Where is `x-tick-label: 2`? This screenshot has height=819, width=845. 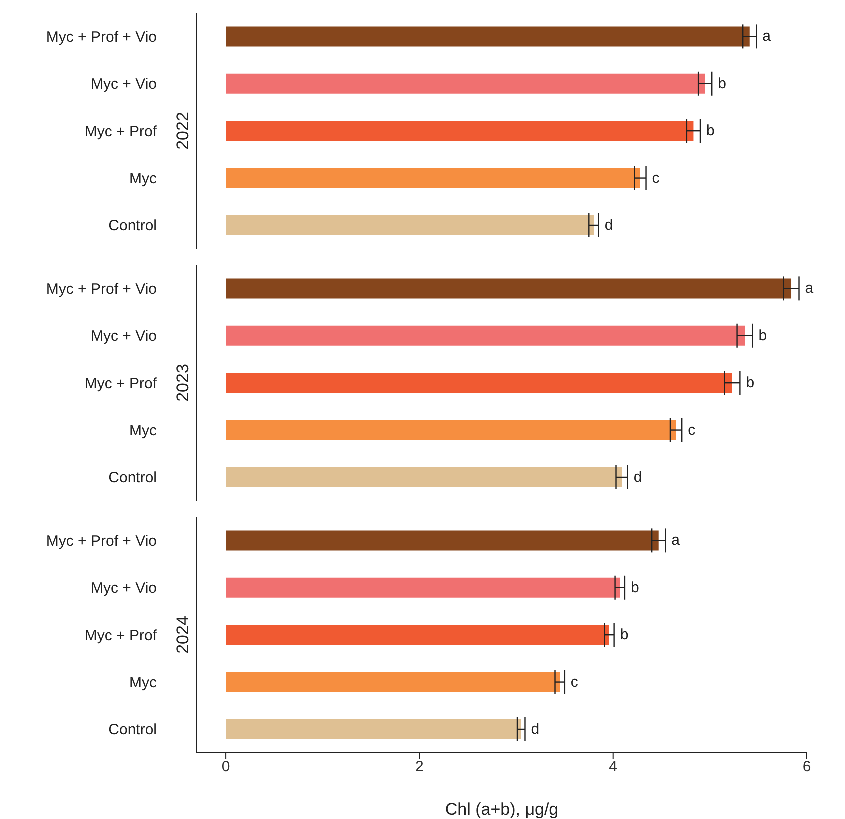 x-tick-label: 2 is located at coordinates (420, 767).